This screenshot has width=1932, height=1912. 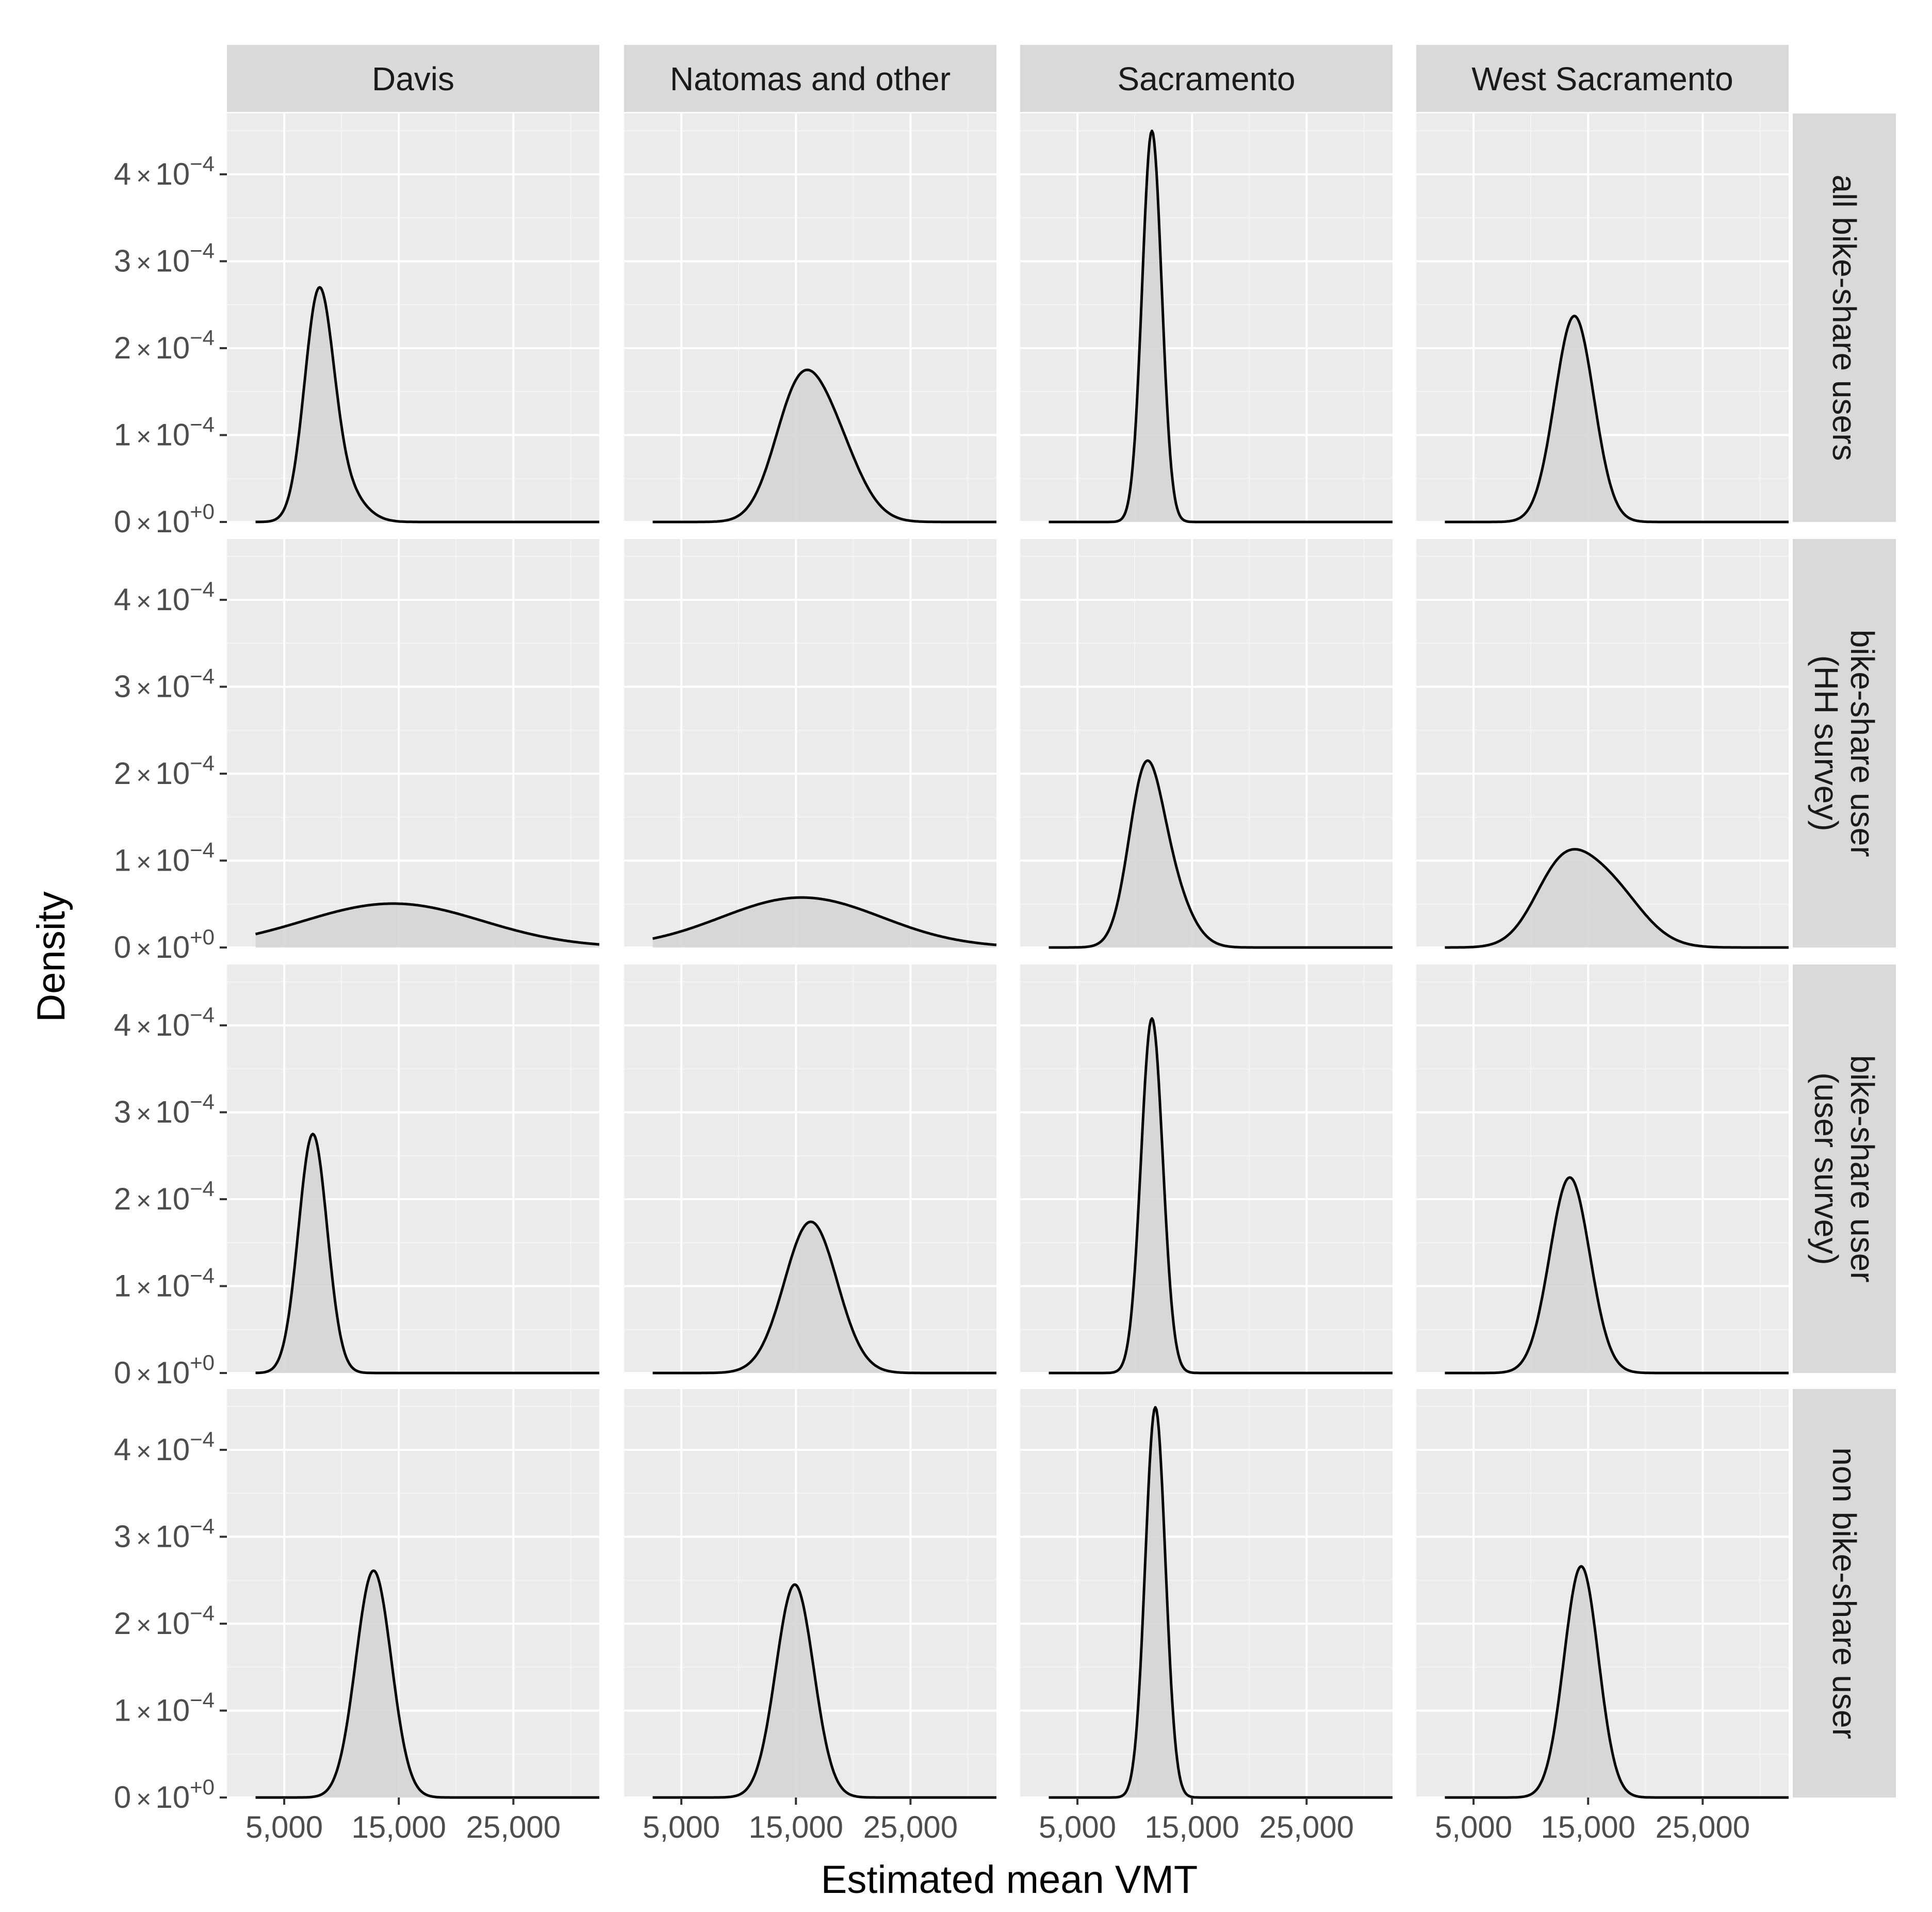 I want to click on row-strip: all bike-share users, so click(x=1845, y=317).